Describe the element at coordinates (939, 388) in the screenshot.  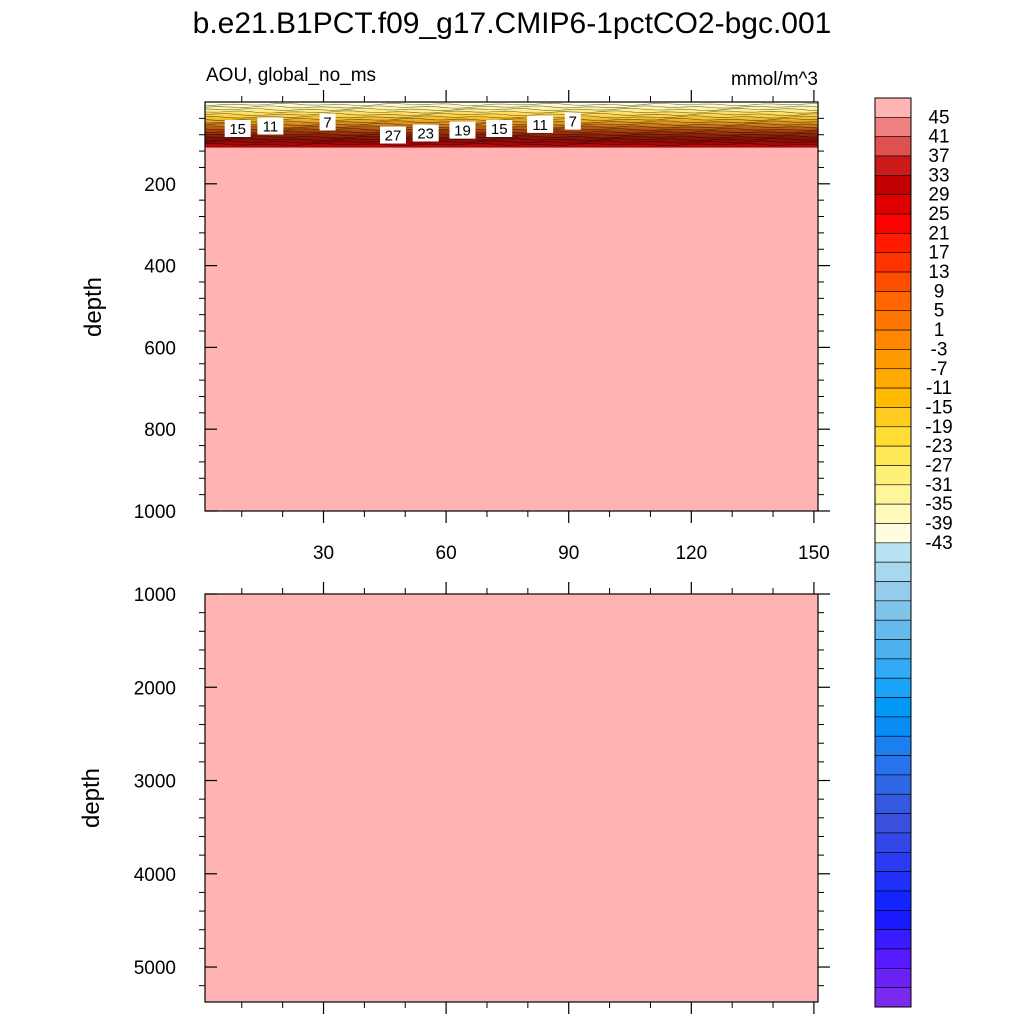
I see `colorbar-label: -11` at that location.